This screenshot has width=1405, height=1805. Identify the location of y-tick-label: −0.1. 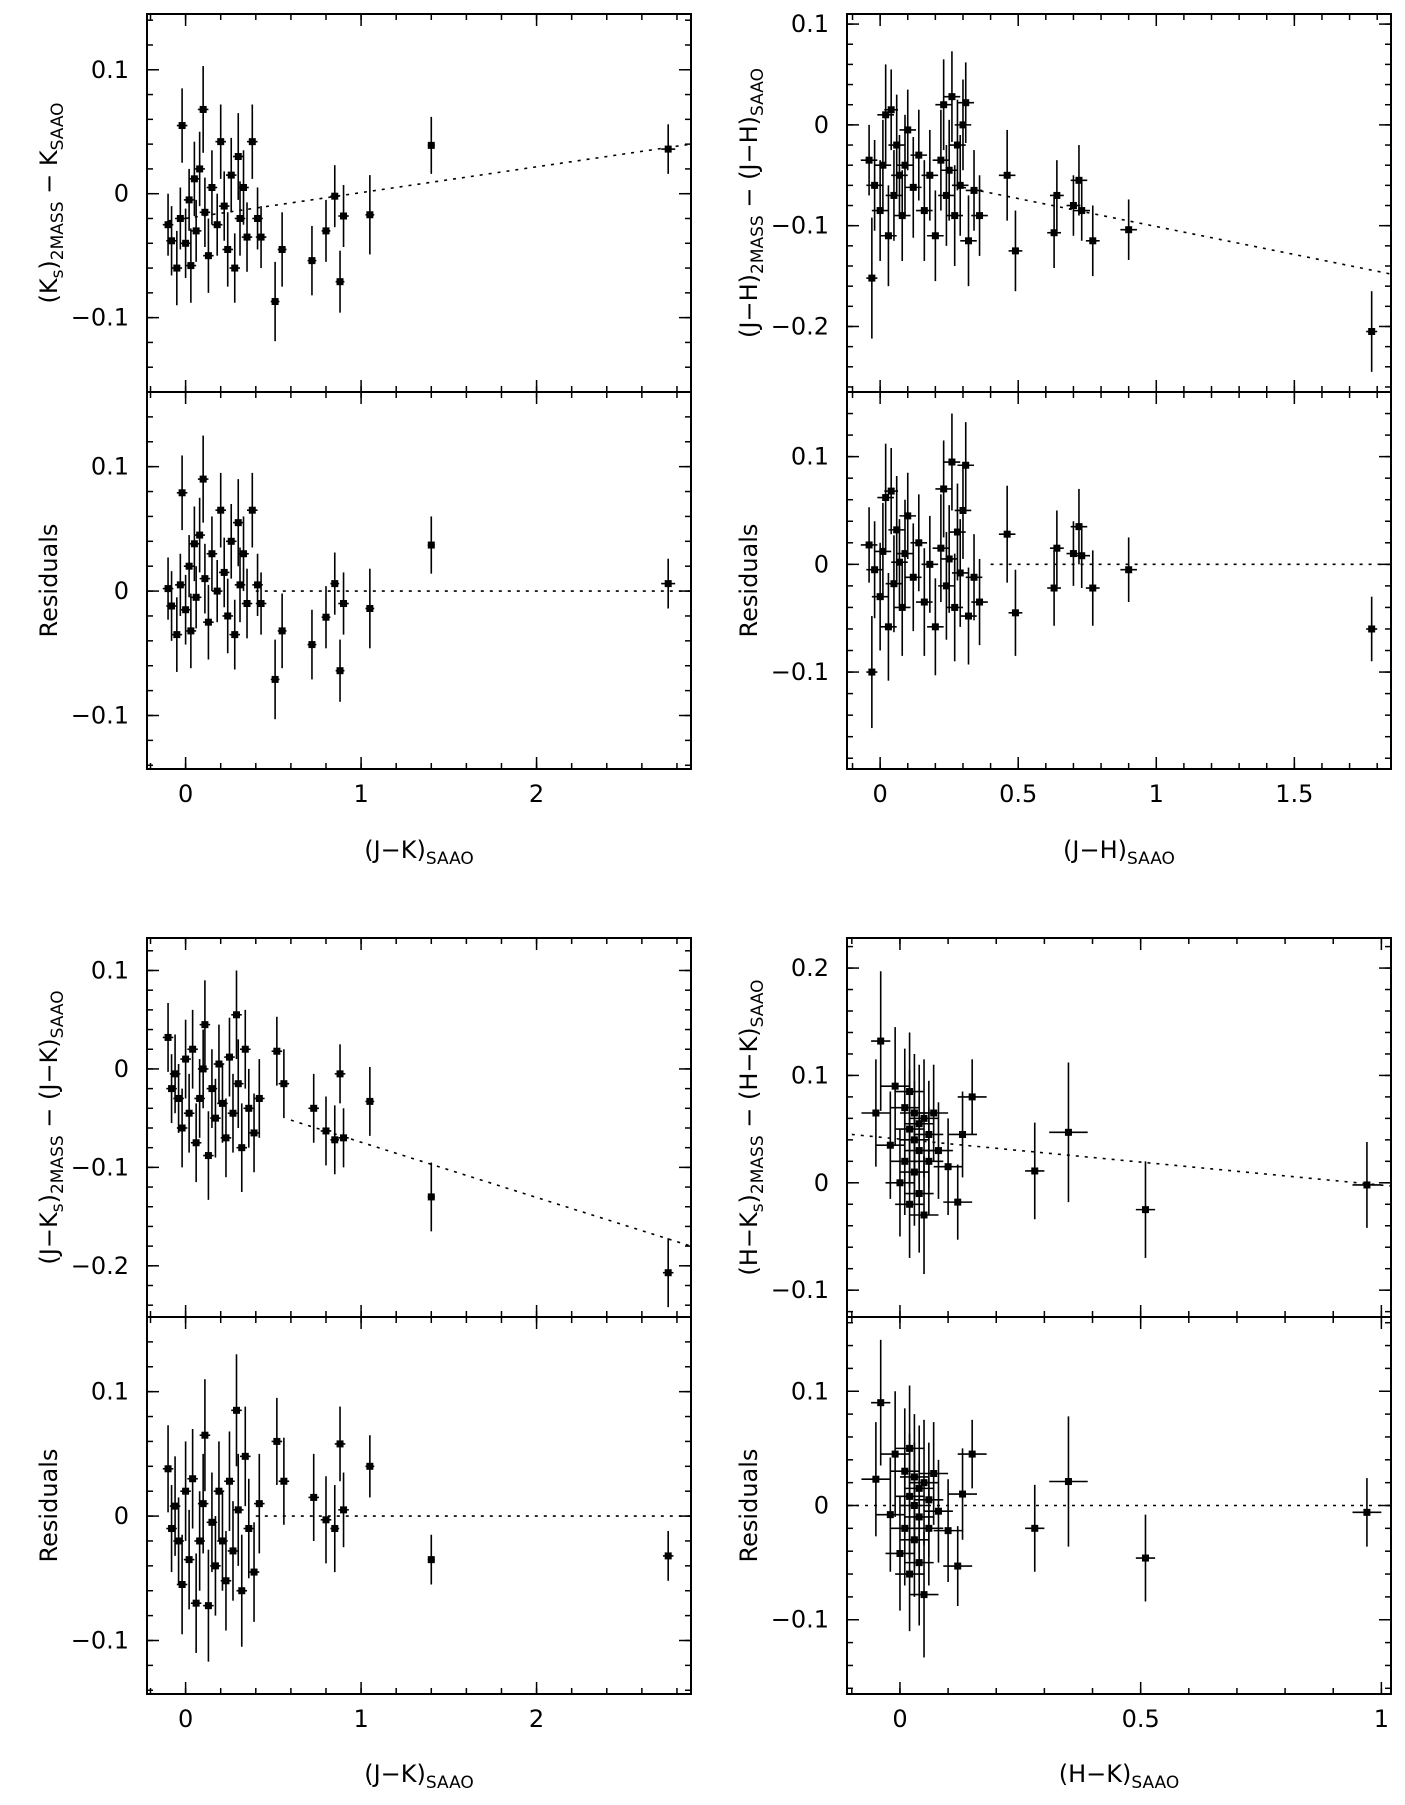
(800, 1620).